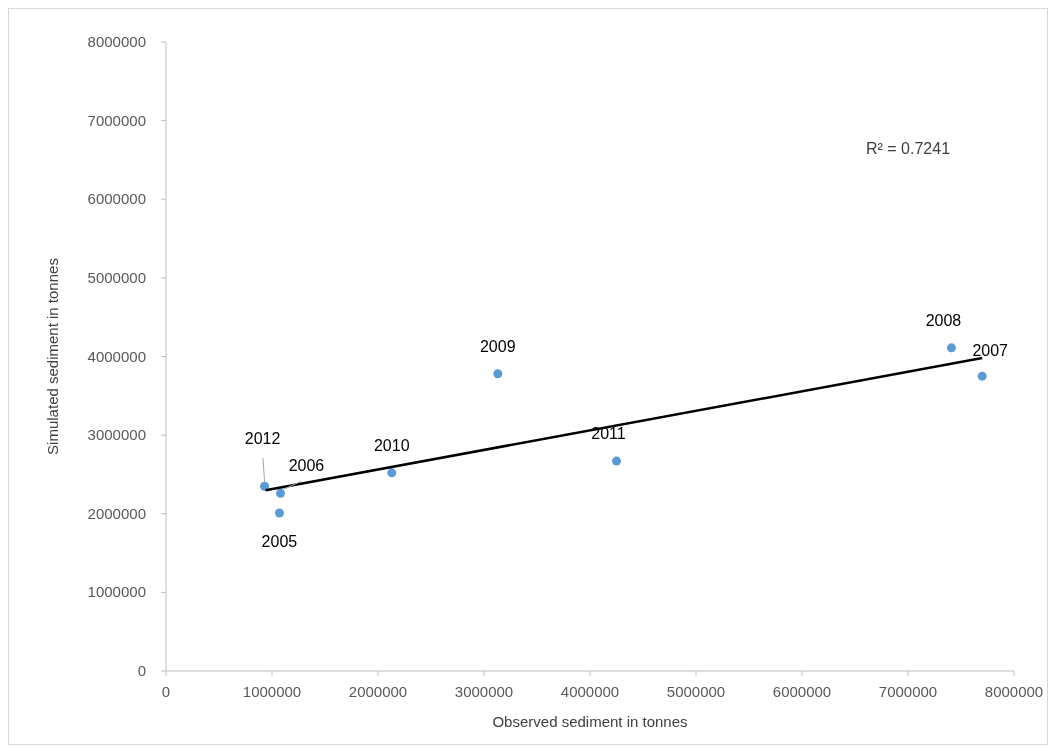 This screenshot has width=1056, height=753. Describe the element at coordinates (943, 320) in the screenshot. I see `annotation: 2008` at that location.